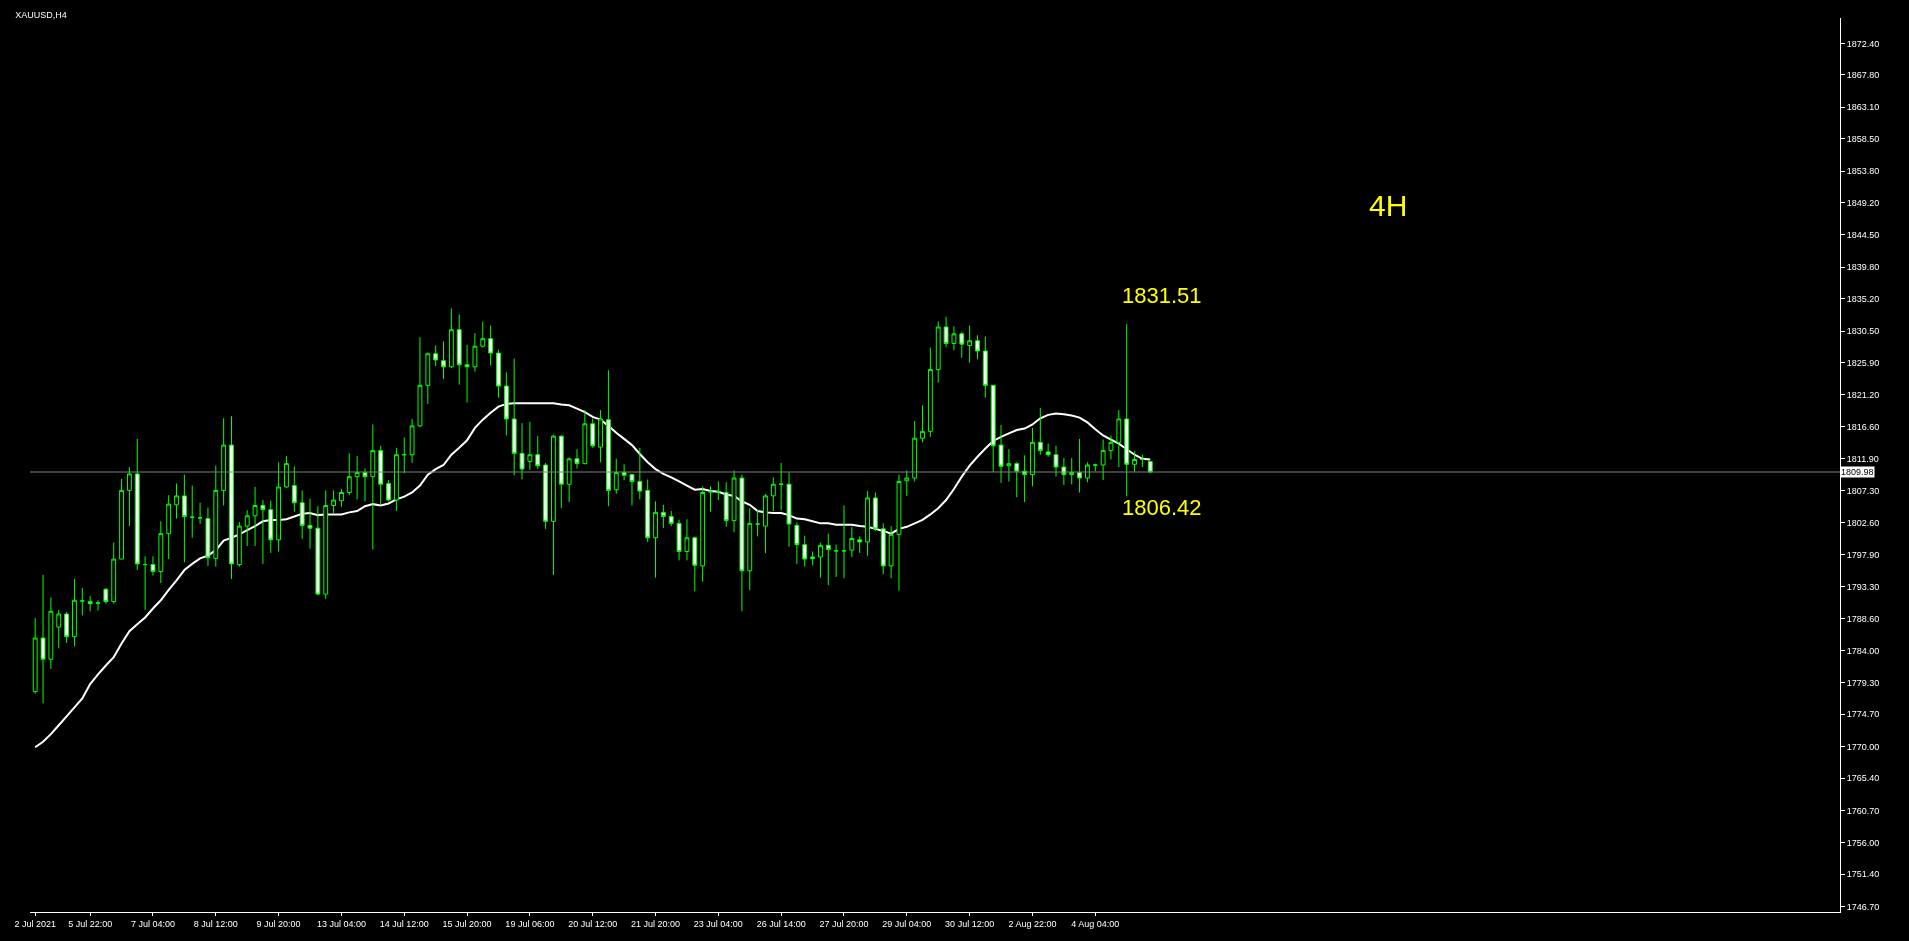 The image size is (1909, 941). What do you see at coordinates (1095, 923) in the screenshot?
I see `x-tick-label: 4 Aug 04:00` at bounding box center [1095, 923].